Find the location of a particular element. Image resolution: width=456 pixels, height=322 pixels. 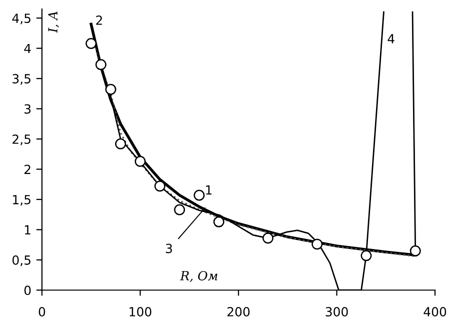

y-tick-label: 3 is located at coordinates (27, 109).